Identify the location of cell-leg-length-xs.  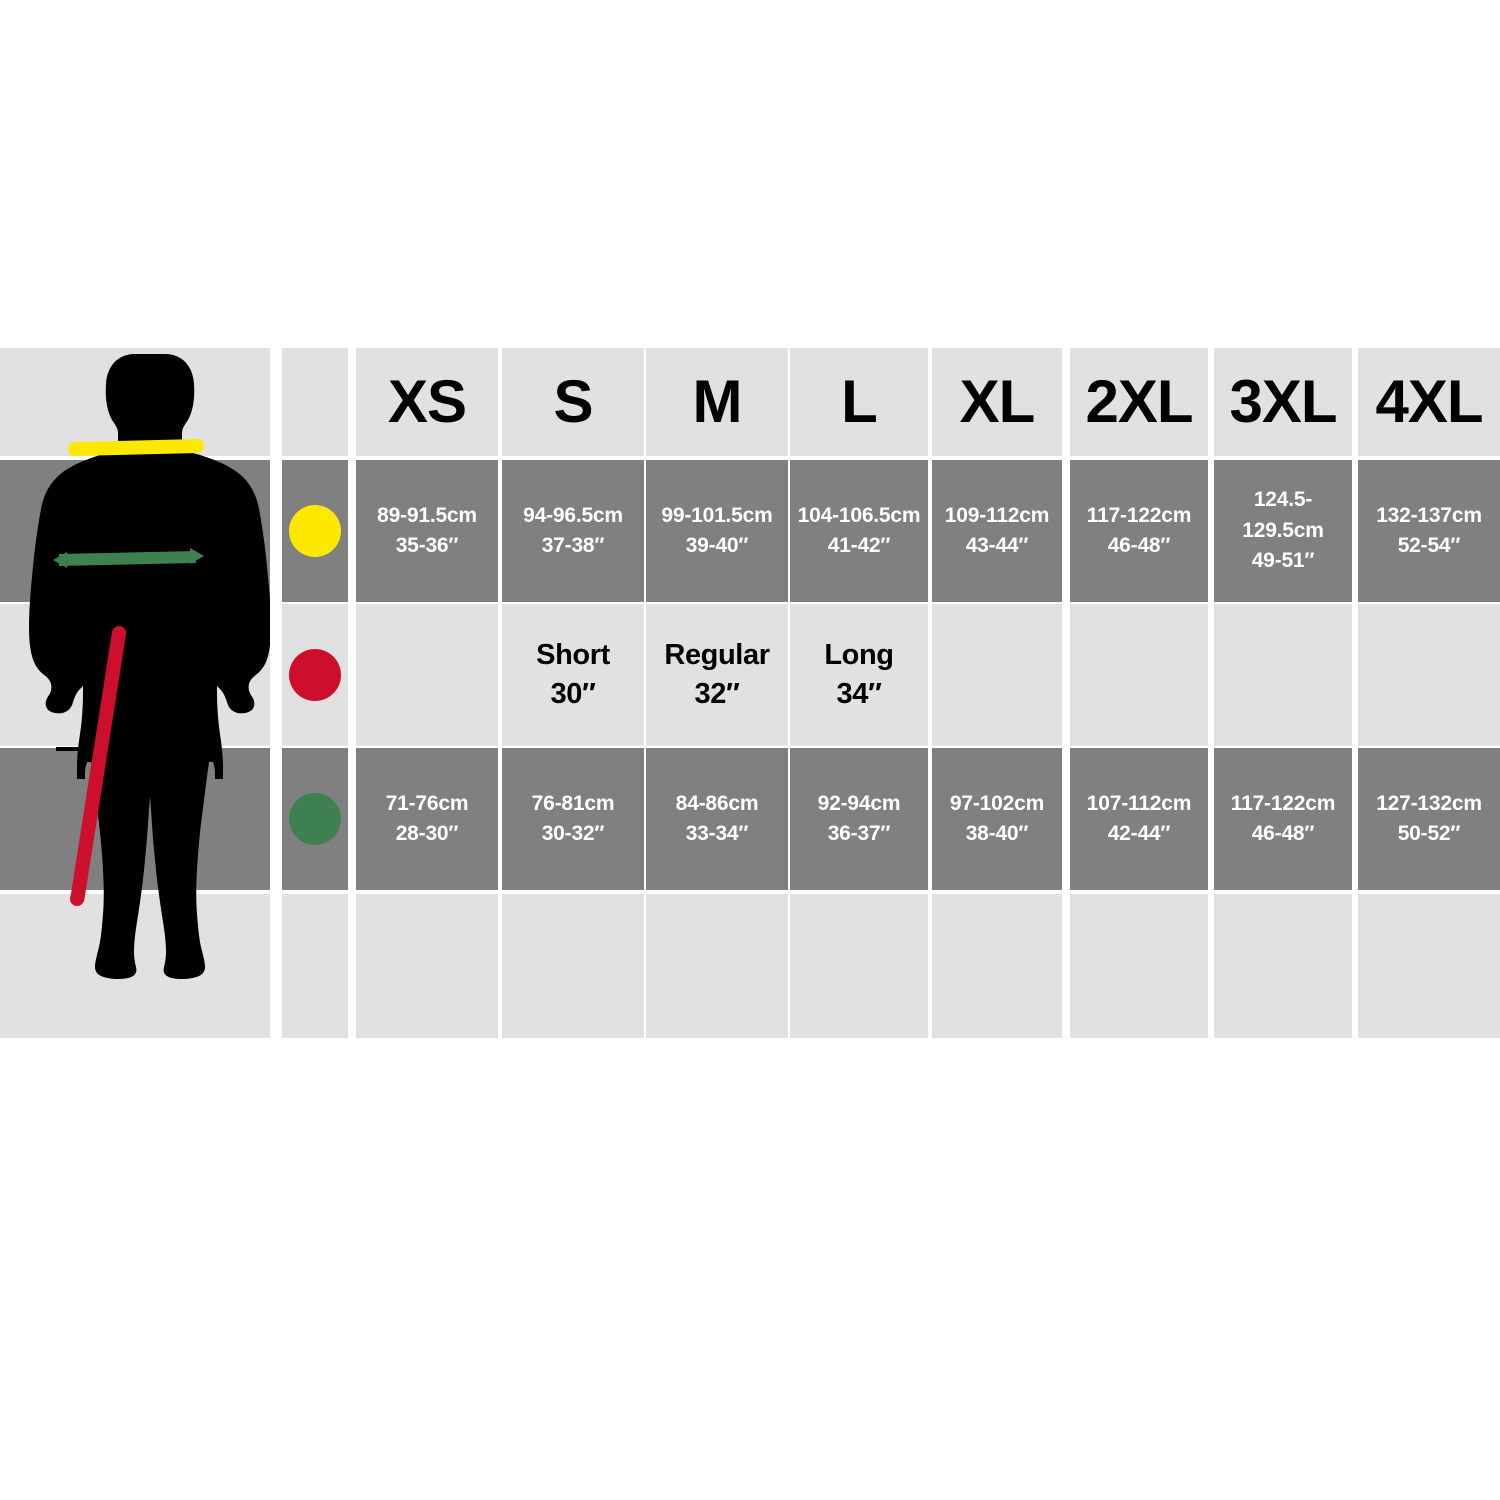
(427, 675).